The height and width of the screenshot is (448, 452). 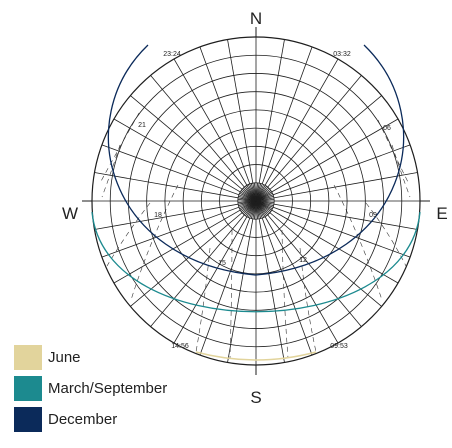 What do you see at coordinates (158, 215) in the screenshot?
I see `hour-label-18: 18` at bounding box center [158, 215].